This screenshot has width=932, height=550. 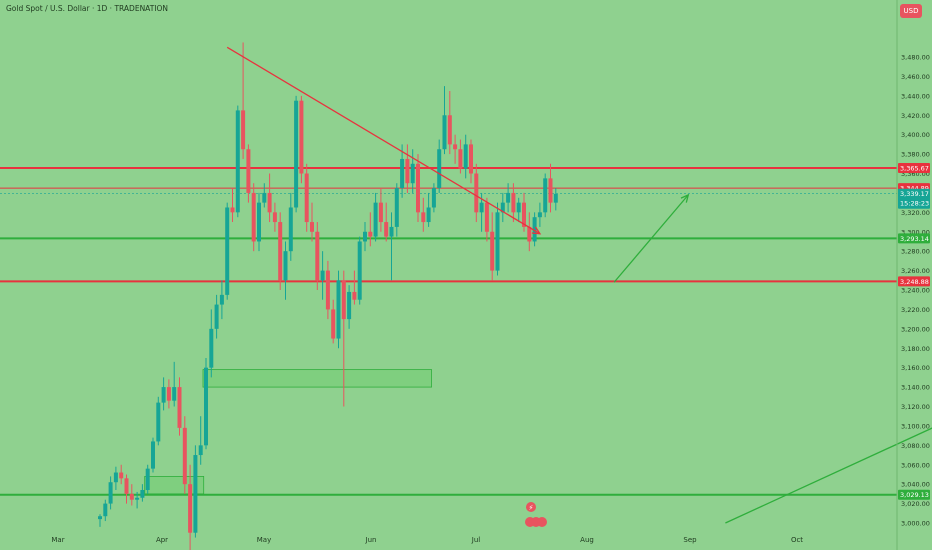 I want to click on y-tick-label: 3,360.00, so click(x=915, y=174).